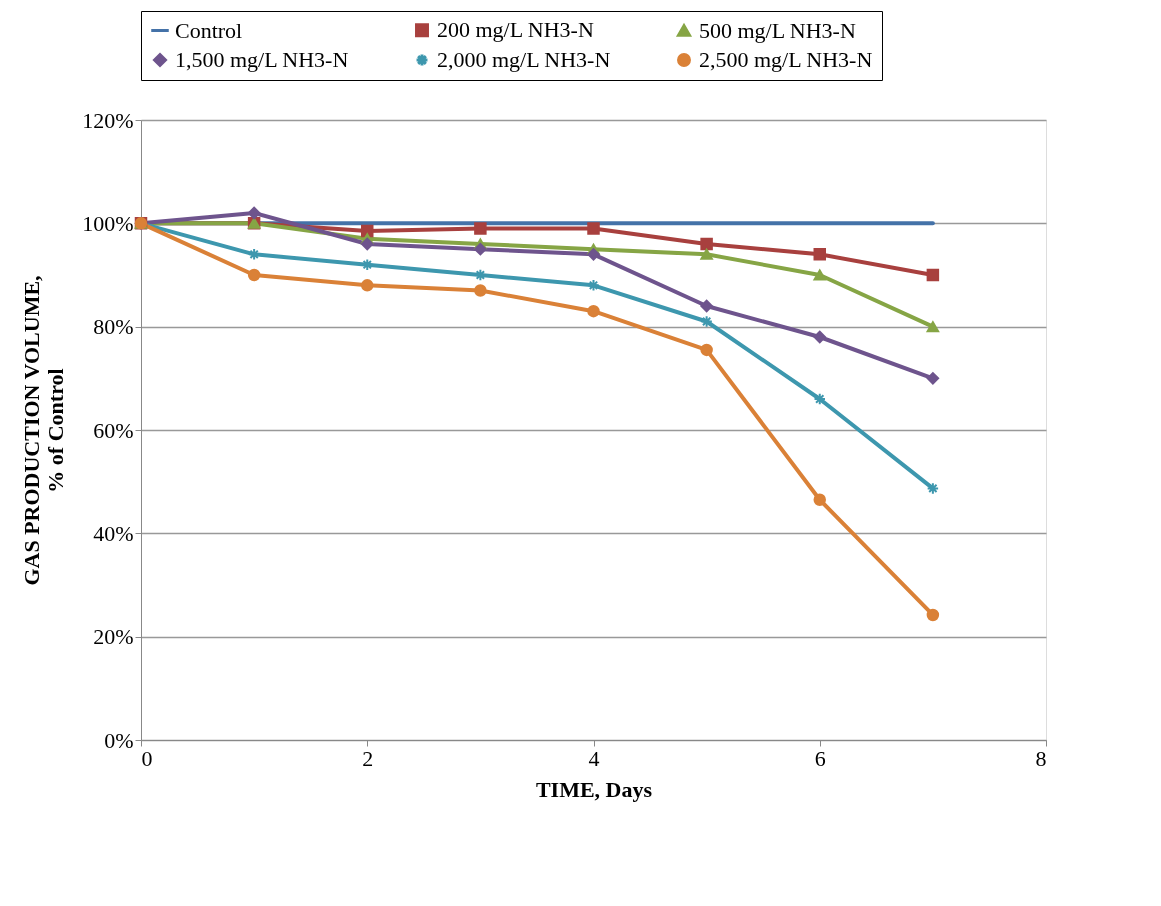 This screenshot has height=906, width=1161. What do you see at coordinates (1041, 758) in the screenshot?
I see `x-tick-label: 8` at bounding box center [1041, 758].